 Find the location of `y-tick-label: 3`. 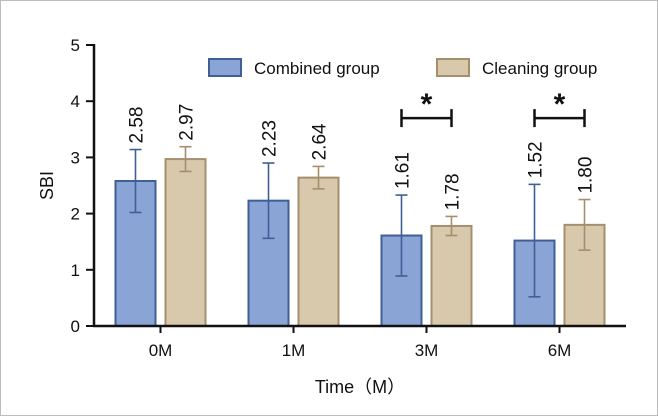

y-tick-label: 3 is located at coordinates (75, 157).